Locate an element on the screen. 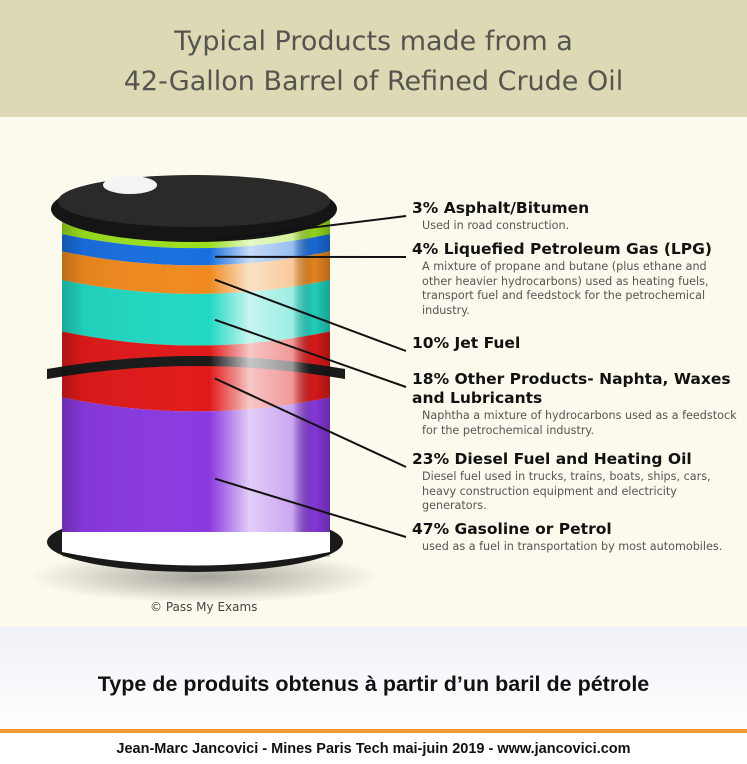 This screenshot has width=747, height=764. accent-rule is located at coordinates (373, 731).